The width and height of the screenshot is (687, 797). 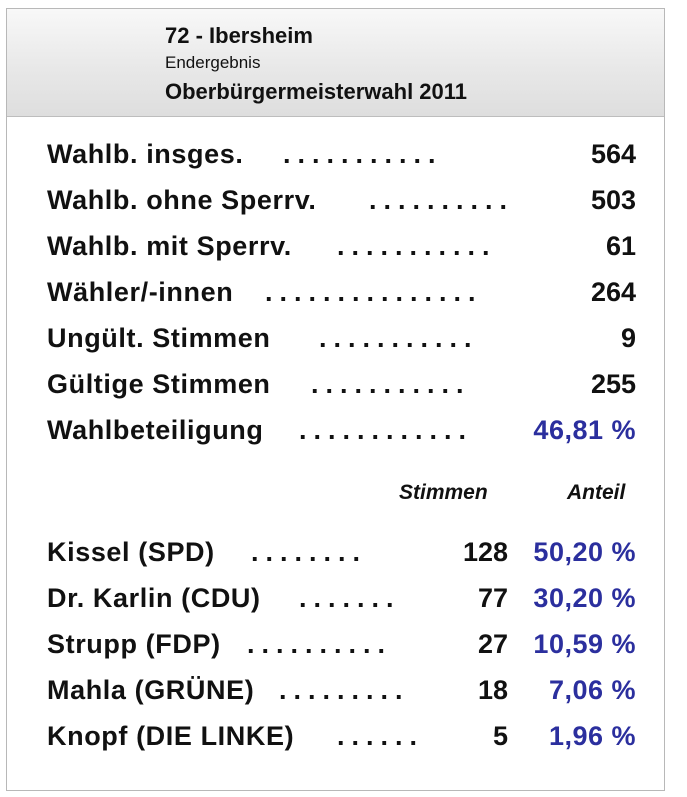 I want to click on candidate-share: 50,20 %, so click(x=584, y=552).